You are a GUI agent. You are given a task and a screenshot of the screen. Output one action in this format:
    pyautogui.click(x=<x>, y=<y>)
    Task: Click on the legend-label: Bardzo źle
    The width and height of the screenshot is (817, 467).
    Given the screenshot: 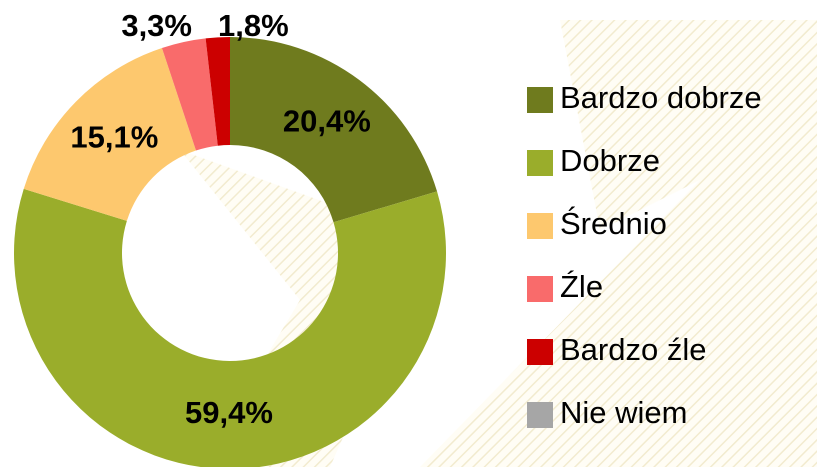 What is the action you would take?
    pyautogui.click(x=633, y=349)
    